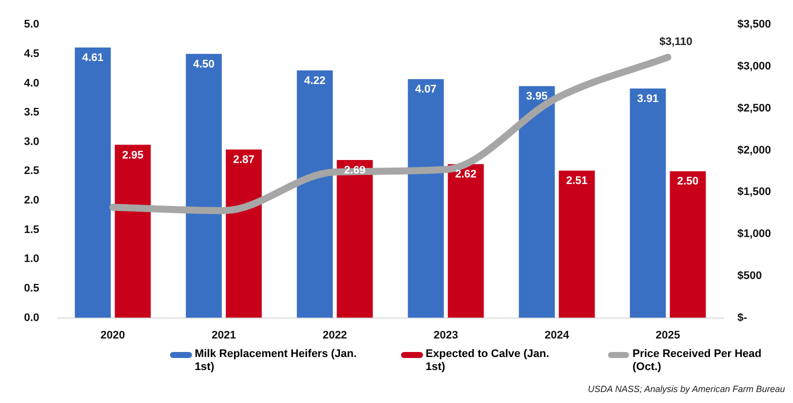 The height and width of the screenshot is (403, 793). What do you see at coordinates (113, 335) in the screenshot?
I see `x-tick-label: 2020` at bounding box center [113, 335].